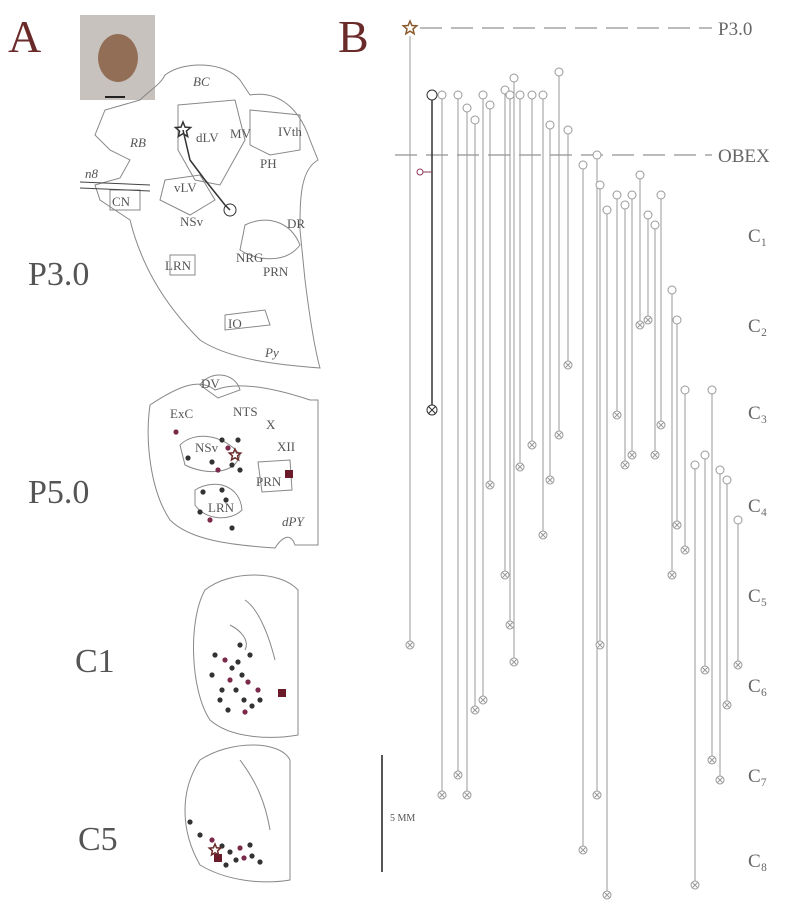 The width and height of the screenshot is (799, 905). I want to click on scale-label: 5 MM, so click(402, 818).